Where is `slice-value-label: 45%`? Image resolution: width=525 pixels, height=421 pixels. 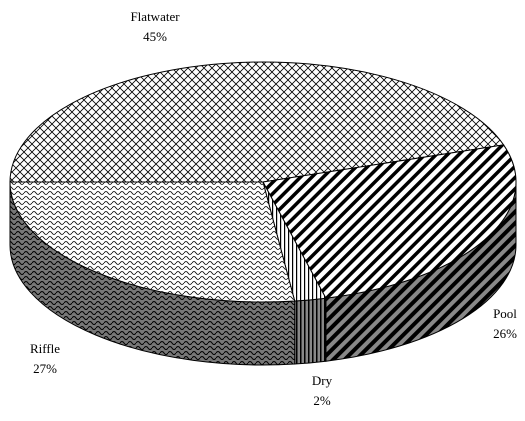
slice-value-label: 45% is located at coordinates (155, 36).